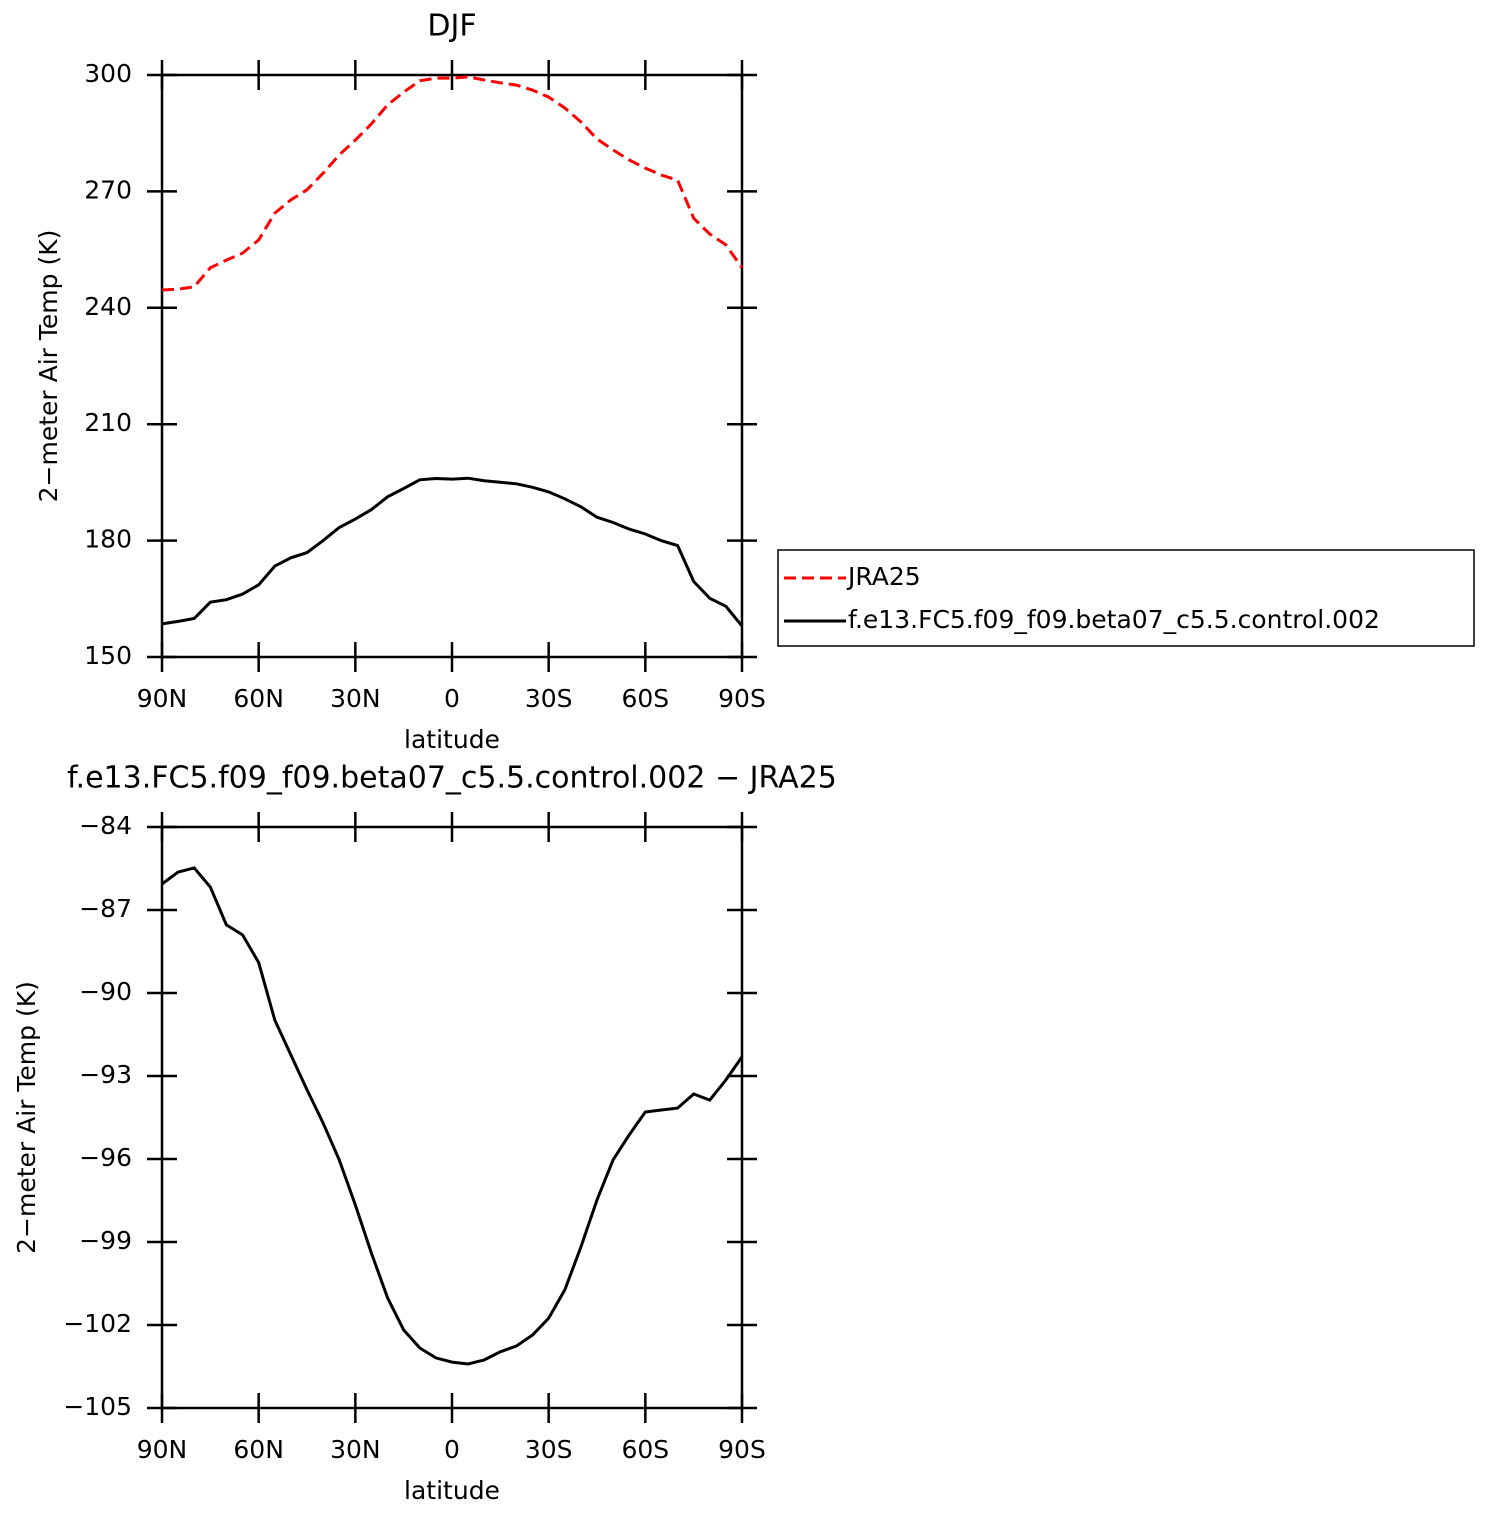  What do you see at coordinates (105, 908) in the screenshot?
I see `y-tick-label: −87` at bounding box center [105, 908].